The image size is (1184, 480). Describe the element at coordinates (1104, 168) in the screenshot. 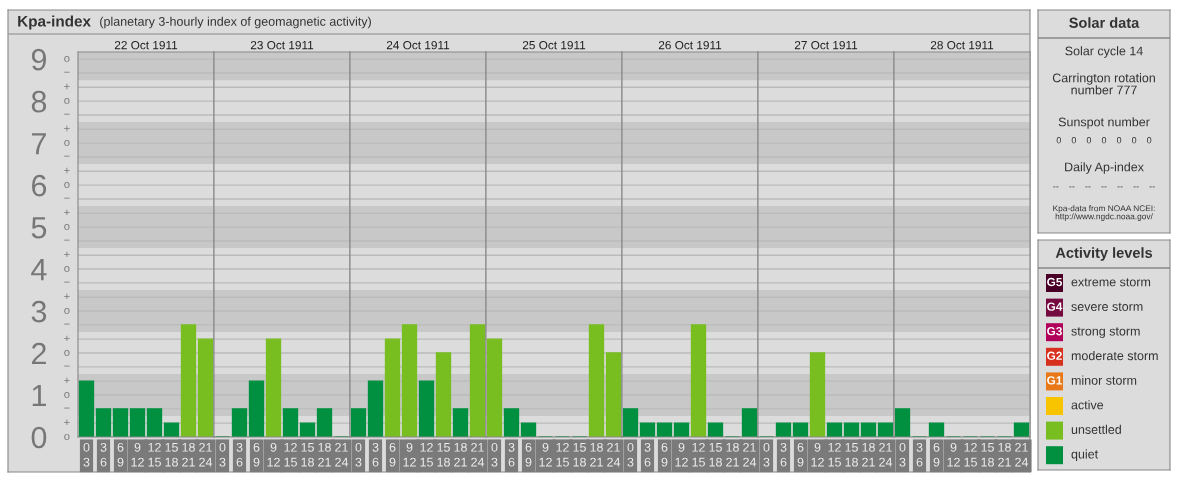

I see `text: Daily Ap-index` at that location.